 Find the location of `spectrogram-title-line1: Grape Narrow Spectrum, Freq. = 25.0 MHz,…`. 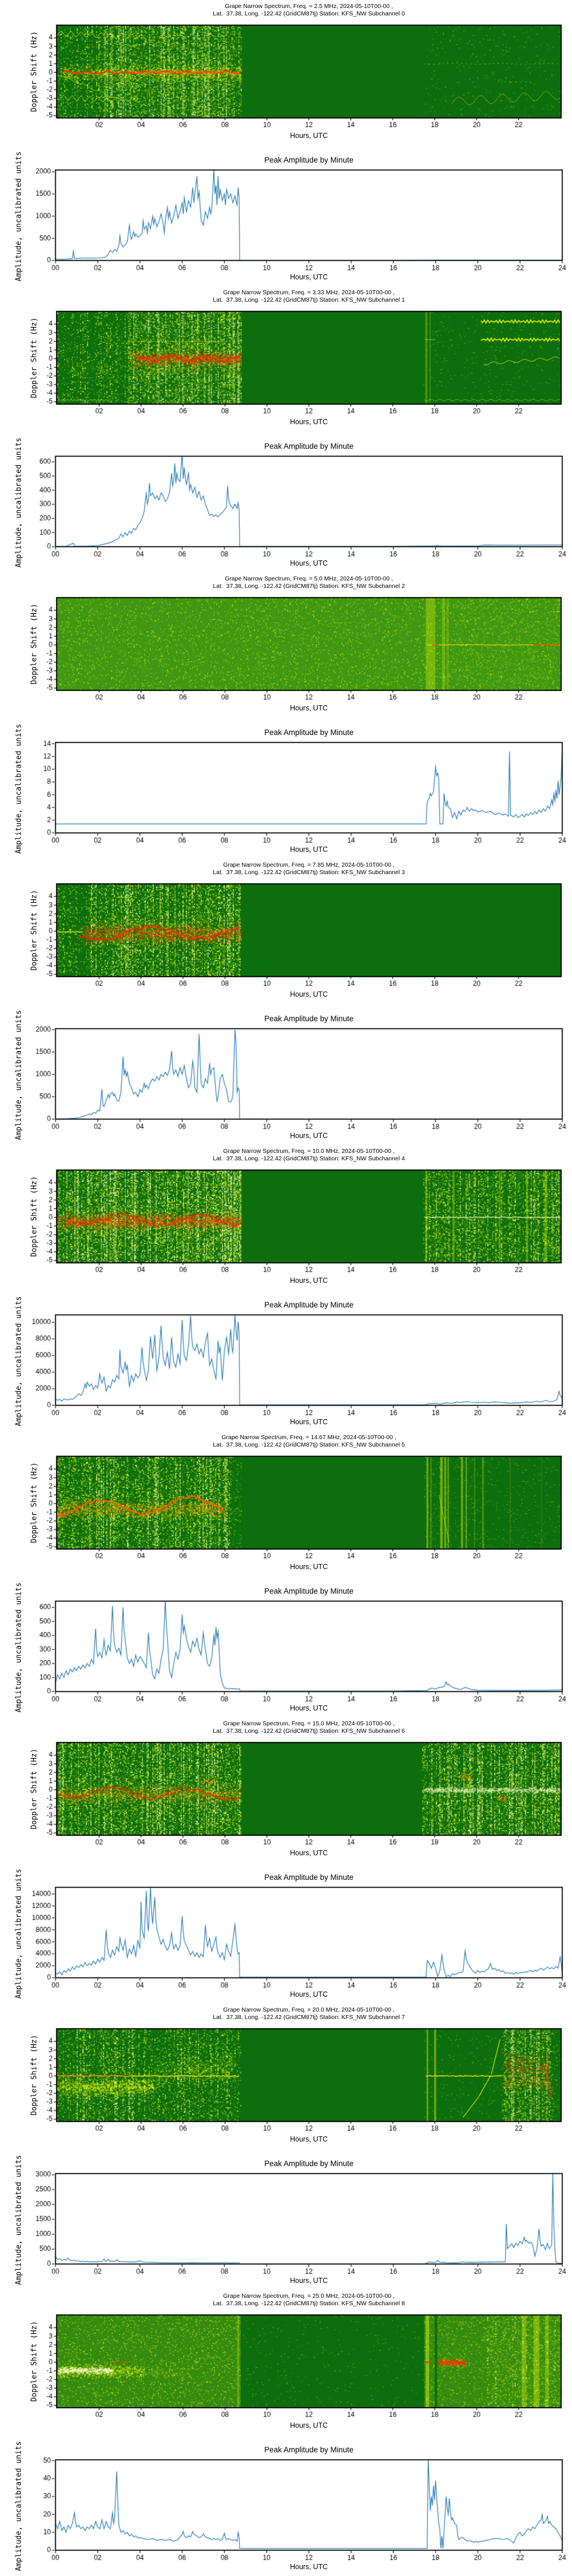

spectrogram-title-line1: Grape Narrow Spectrum, Freq. = 25.0 MHz,… is located at coordinates (309, 2296).